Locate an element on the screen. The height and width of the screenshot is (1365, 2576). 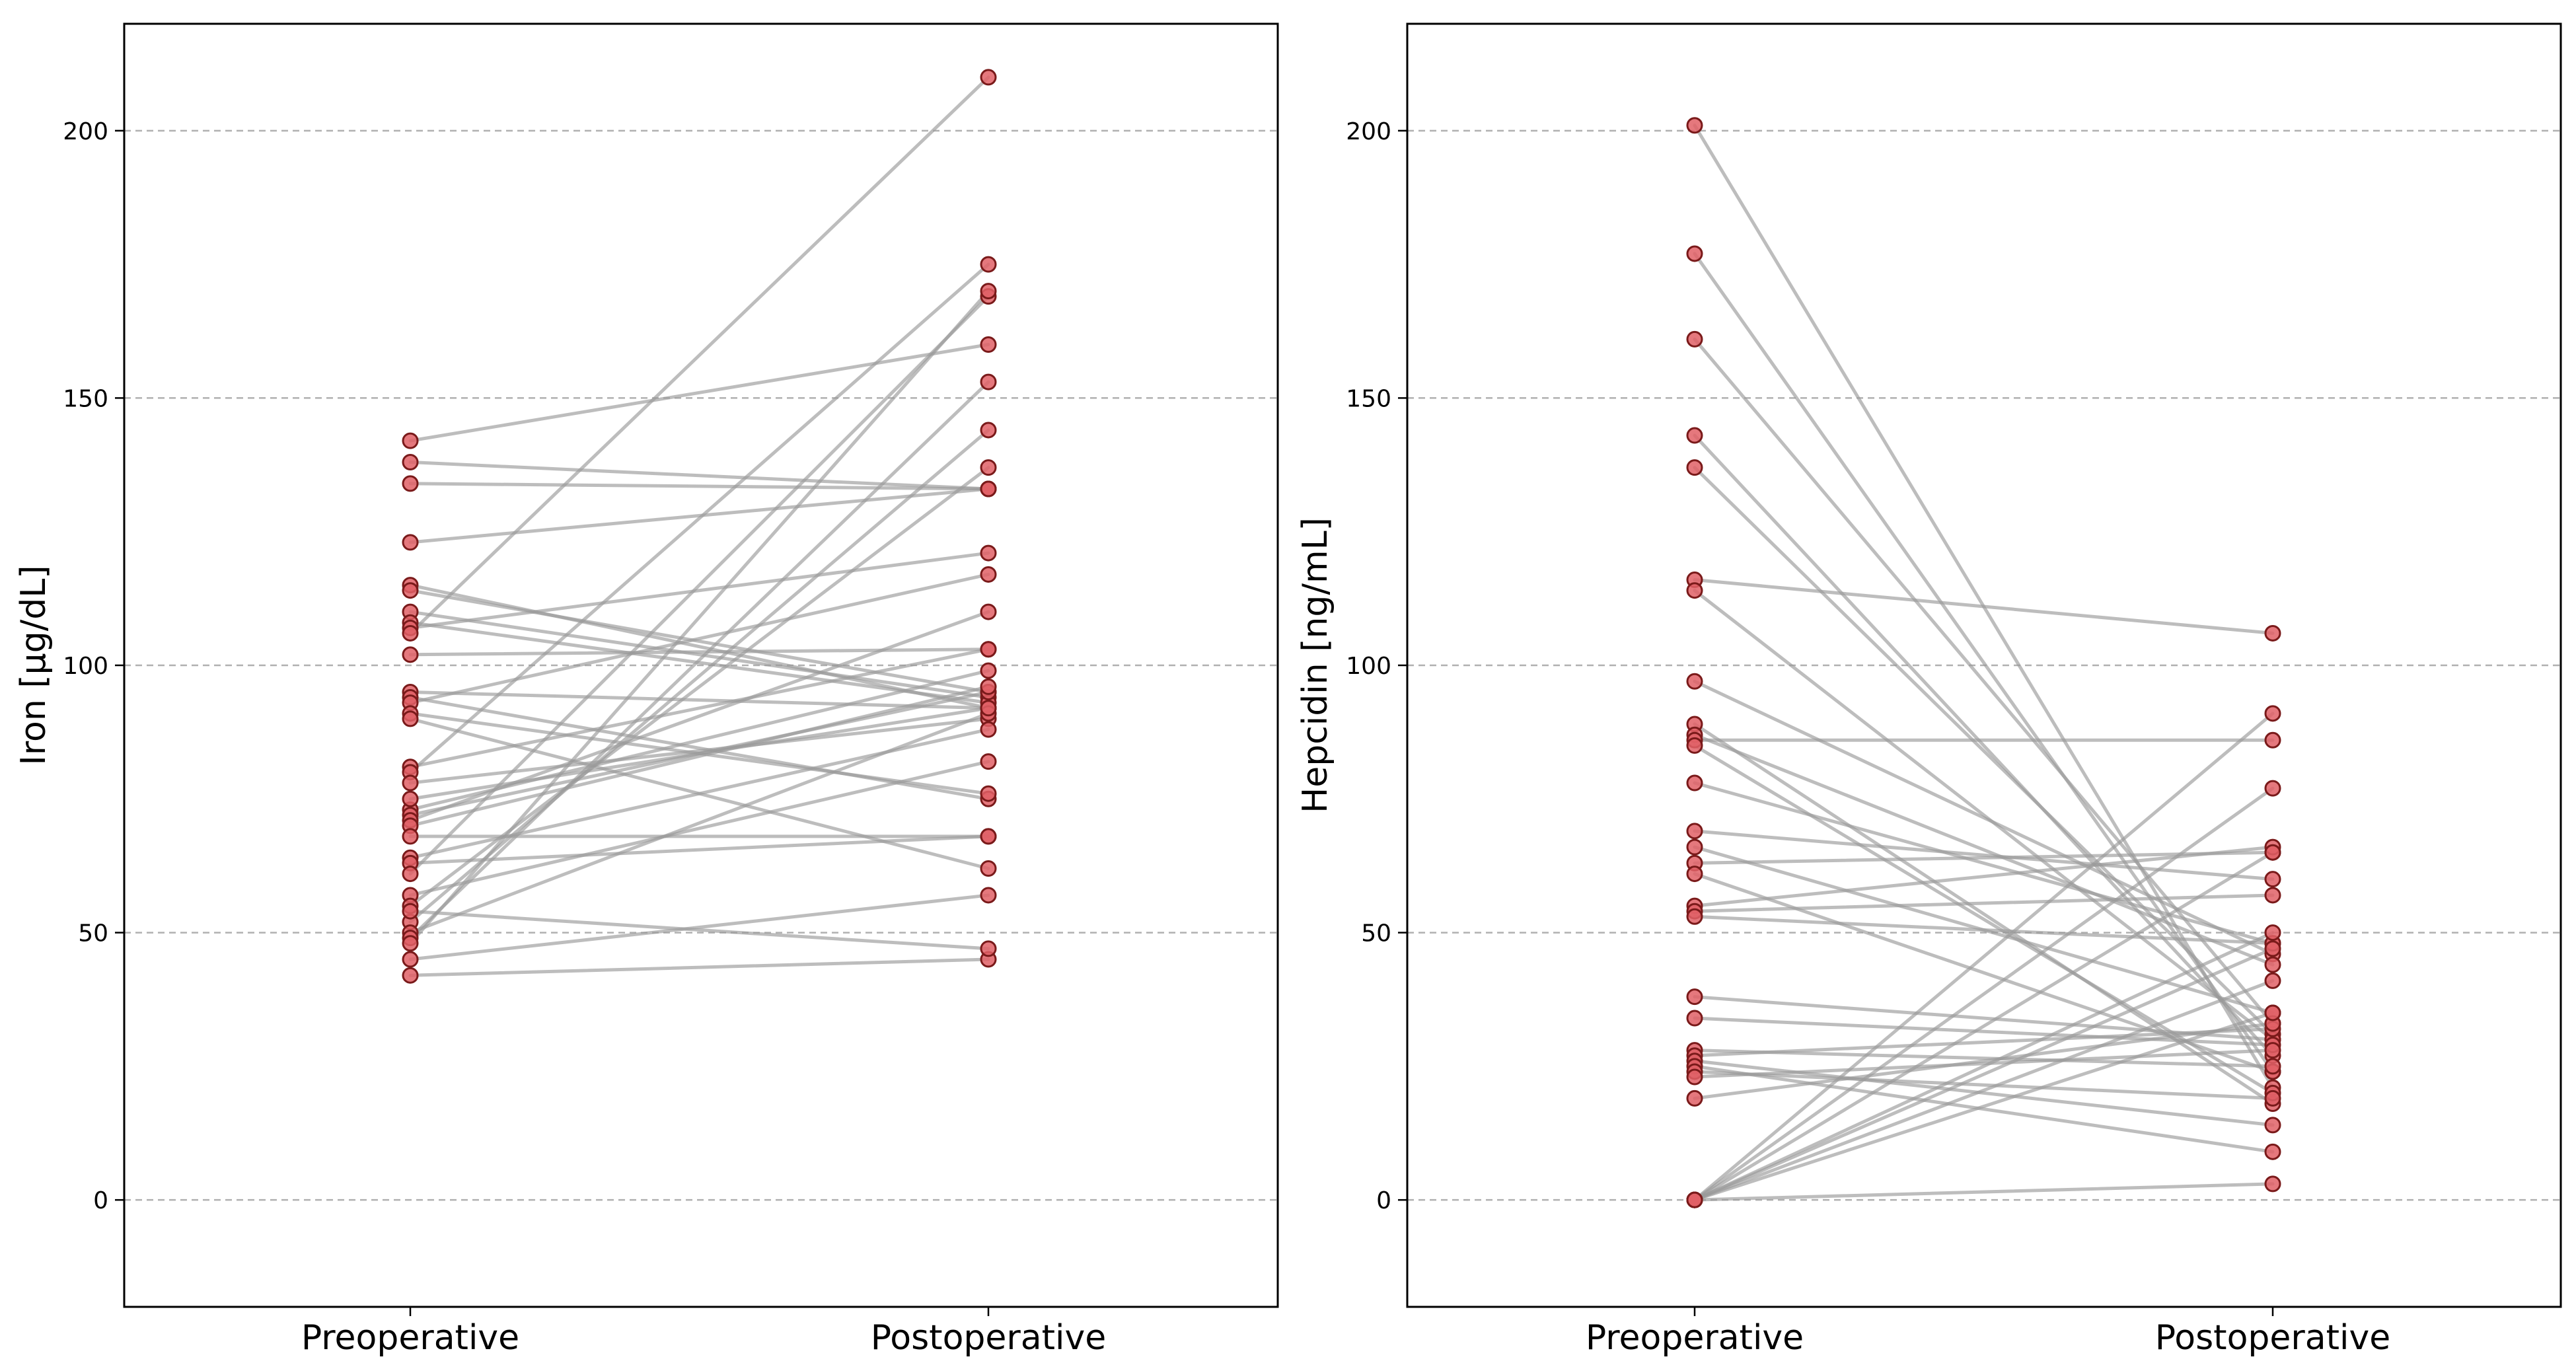
x-category-label: Preoperative is located at coordinates (1695, 1338).